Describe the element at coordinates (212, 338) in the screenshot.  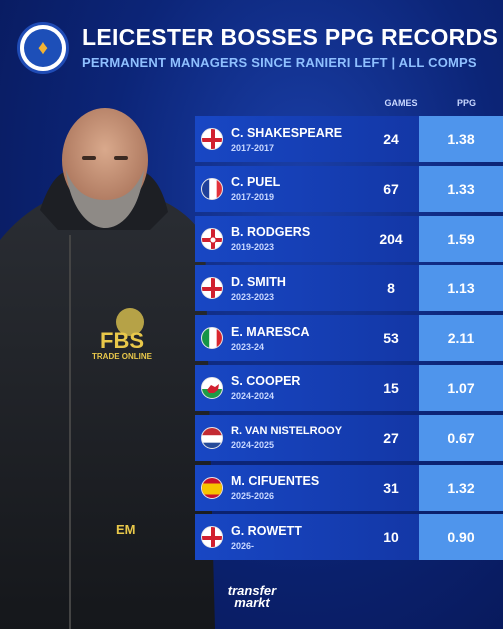
I see `italy-flag-icon` at that location.